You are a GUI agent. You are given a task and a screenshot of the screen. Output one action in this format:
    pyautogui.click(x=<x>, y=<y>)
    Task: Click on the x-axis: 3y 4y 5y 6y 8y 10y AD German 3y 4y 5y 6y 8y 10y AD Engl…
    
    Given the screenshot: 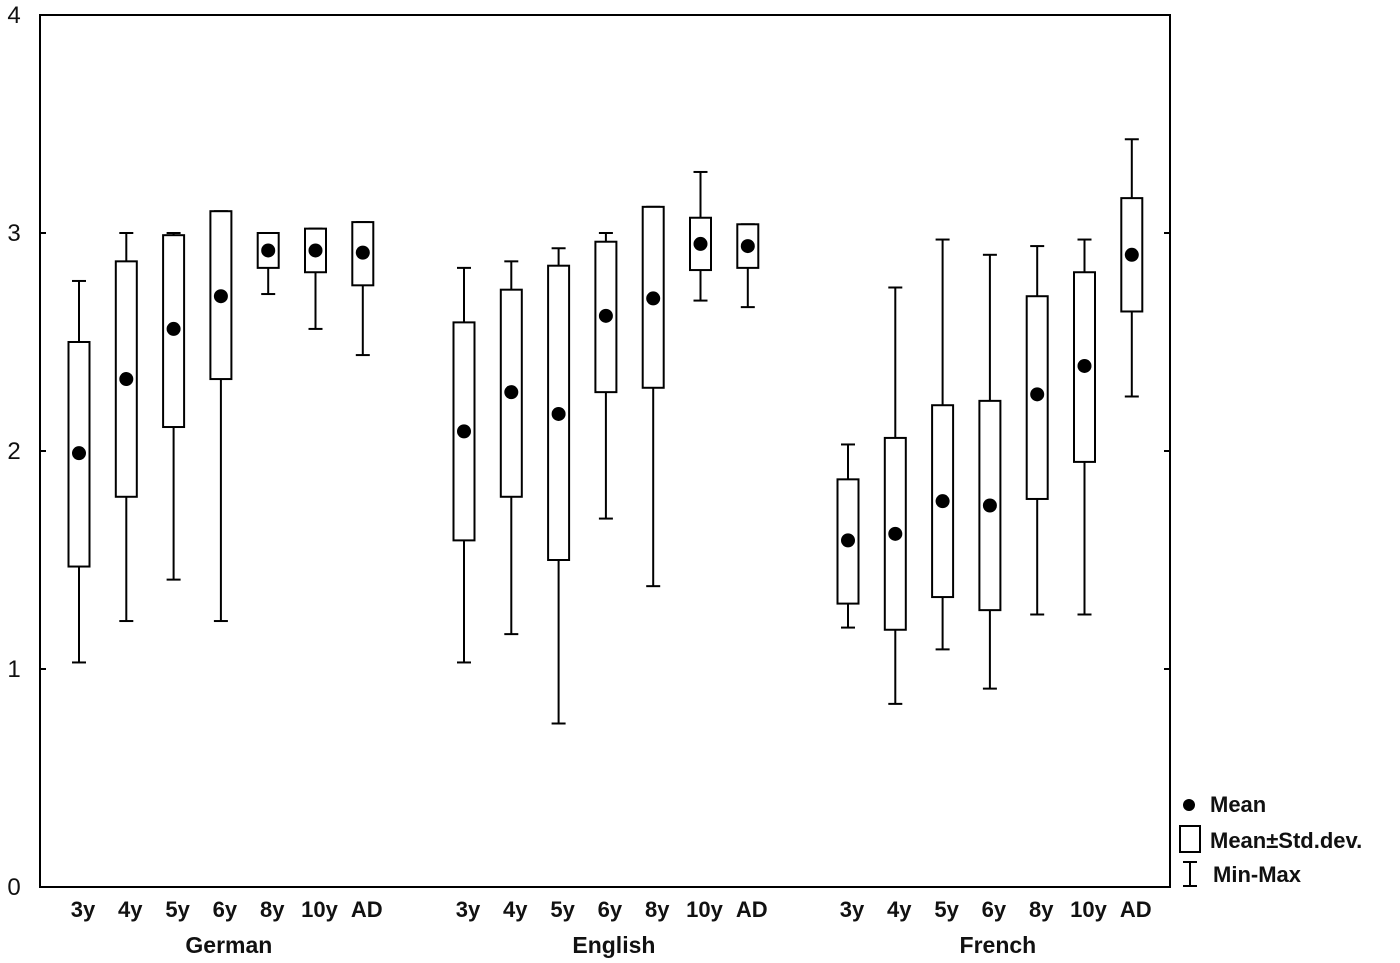 What is the action you would take?
    pyautogui.click(x=611, y=927)
    